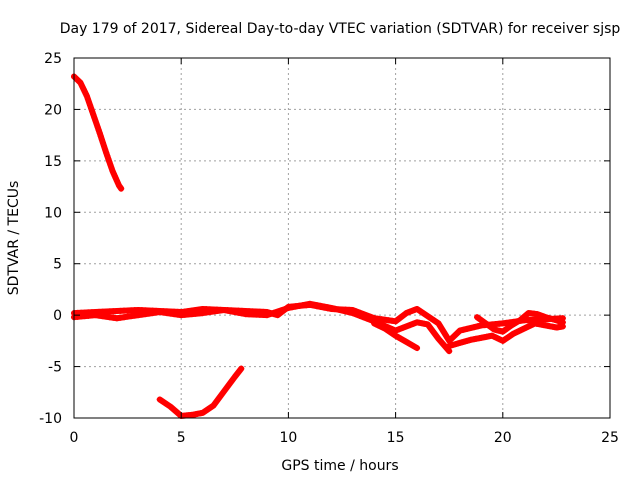 This screenshot has width=640, height=480. Describe the element at coordinates (181, 438) in the screenshot. I see `x-tick-label: 5` at that location.